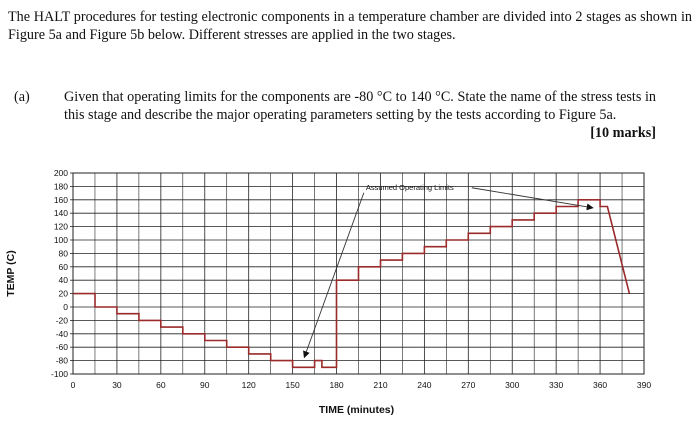  I want to click on x-tick-label: 30, so click(117, 385).